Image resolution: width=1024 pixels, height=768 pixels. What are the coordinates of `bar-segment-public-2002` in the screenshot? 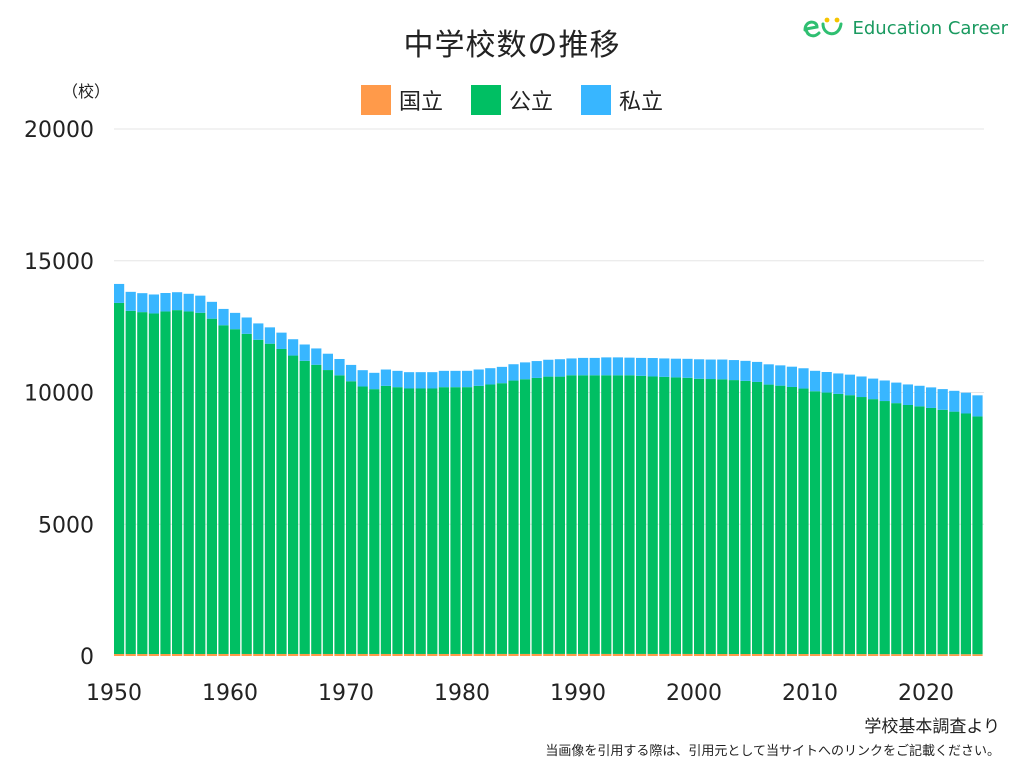 It's located at (722, 516).